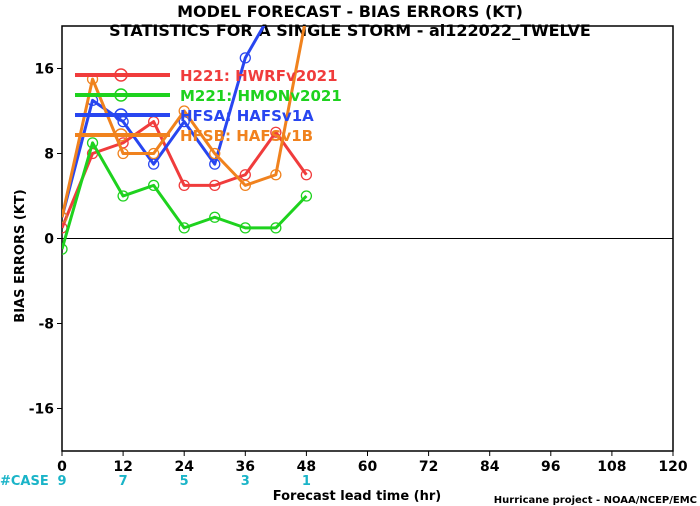 The image size is (700, 506). Describe the element at coordinates (41, 410) in the screenshot. I see `y-tick-label: -16` at that location.